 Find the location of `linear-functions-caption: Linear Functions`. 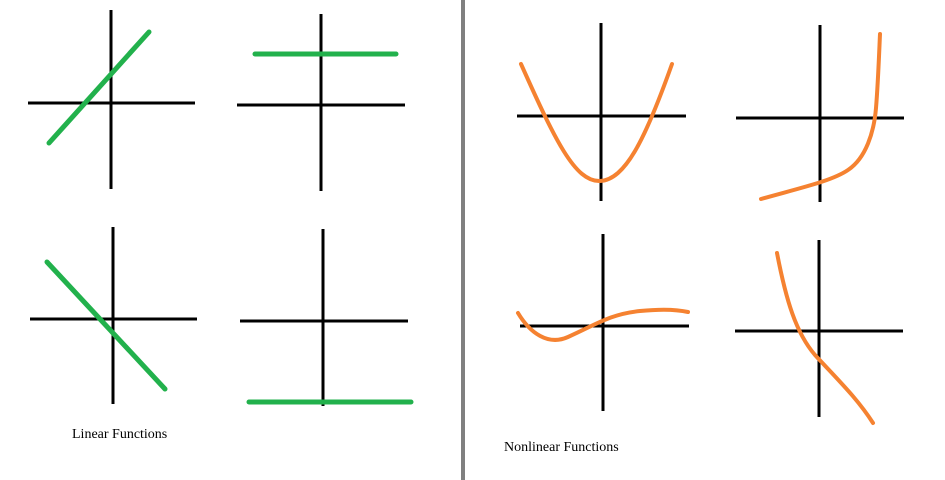

linear-functions-caption: Linear Functions is located at coordinates (120, 434).